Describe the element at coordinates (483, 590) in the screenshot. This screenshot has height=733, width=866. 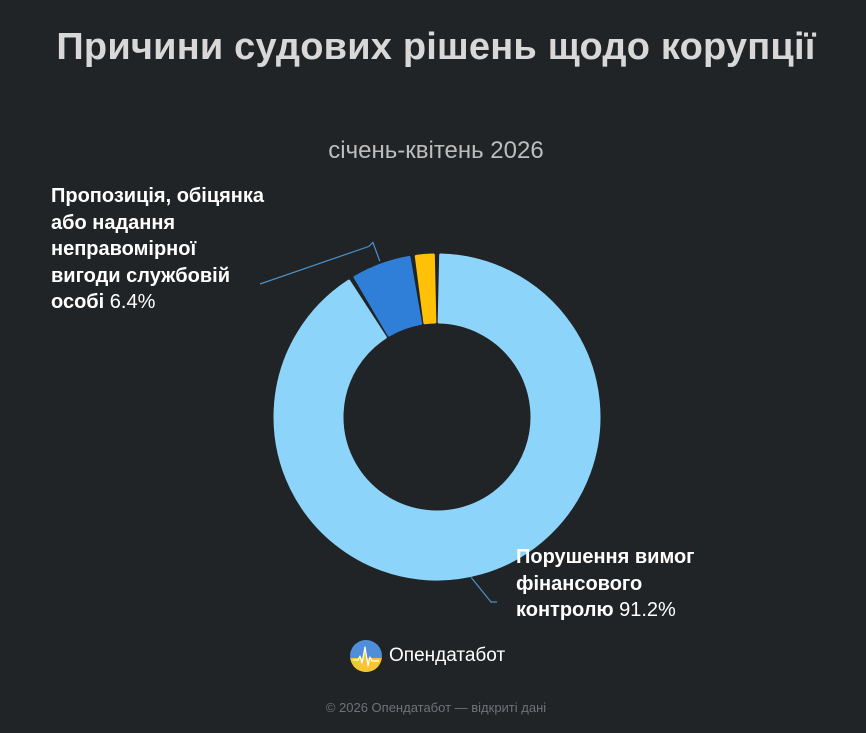
I see `leader-line-financial-control` at that location.